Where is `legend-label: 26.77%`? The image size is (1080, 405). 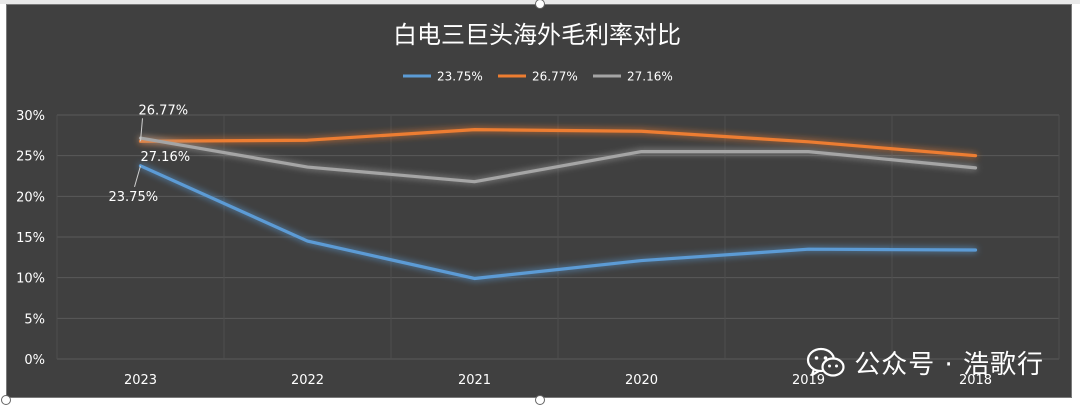
legend-label: 26.77% is located at coordinates (555, 77).